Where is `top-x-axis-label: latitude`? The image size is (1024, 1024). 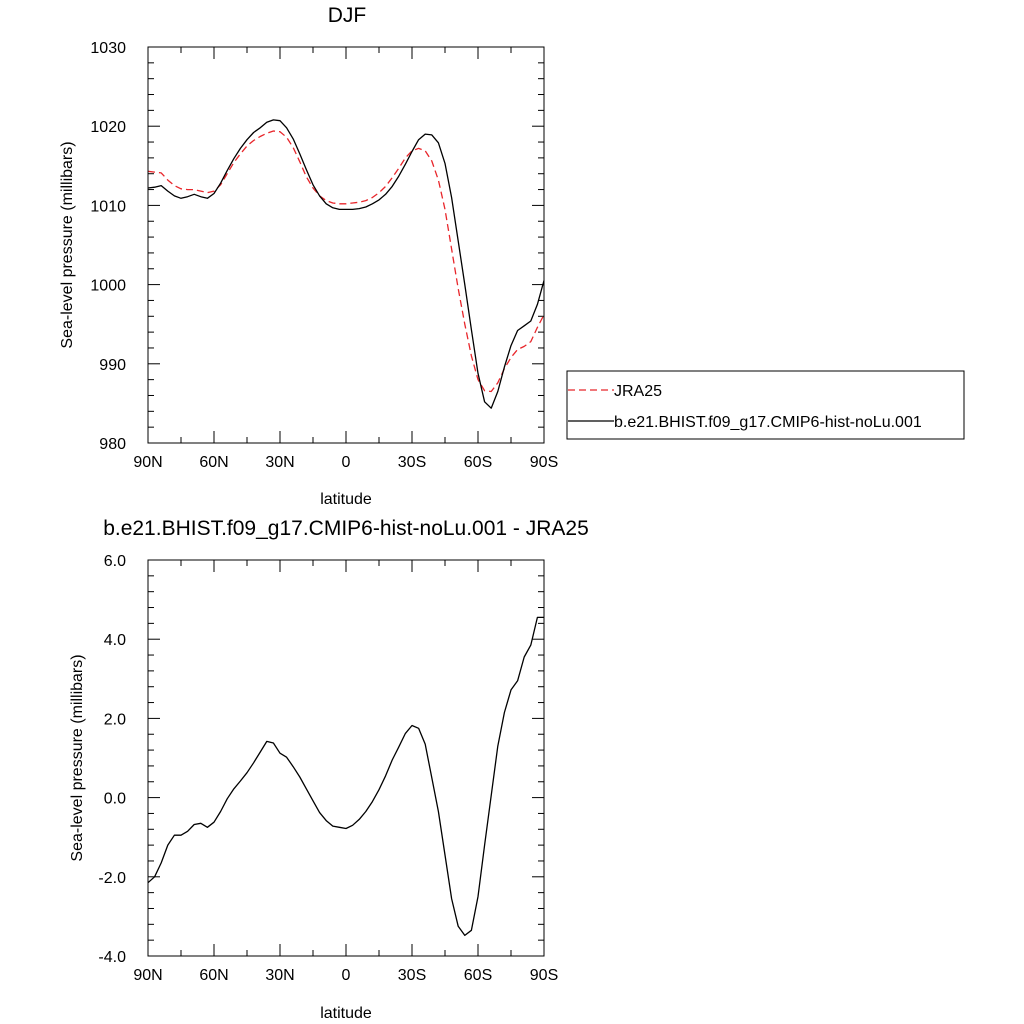 top-x-axis-label: latitude is located at coordinates (346, 499).